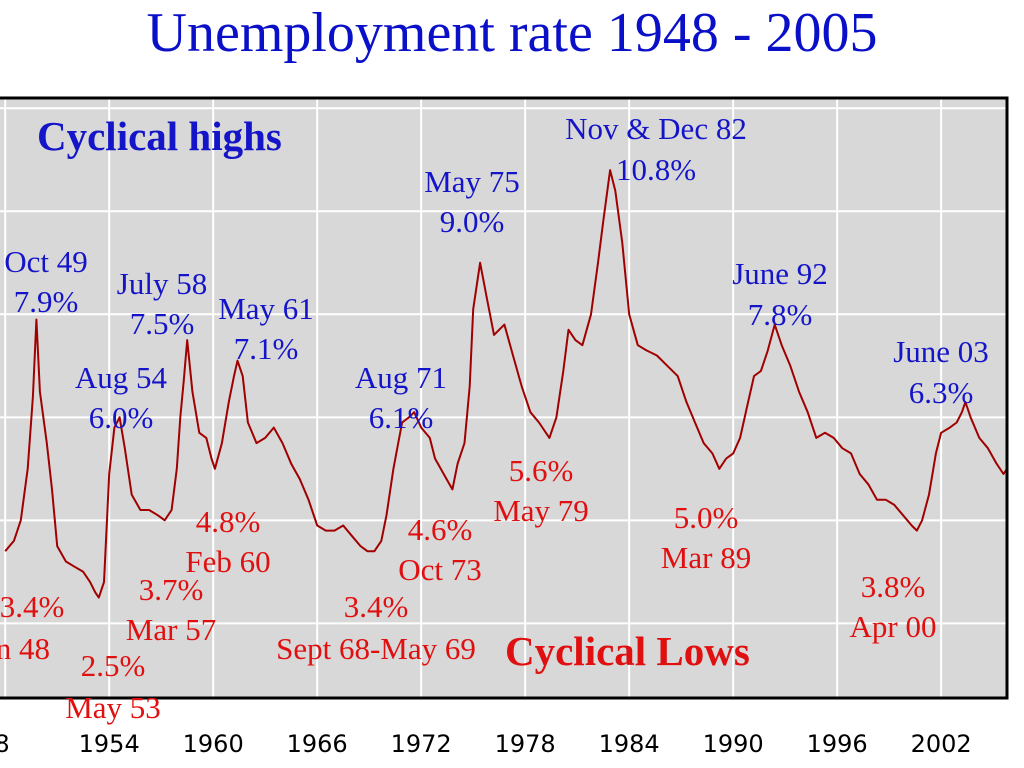 The height and width of the screenshot is (768, 1024). What do you see at coordinates (266, 348) in the screenshot?
I see `high-value-label: 7.1%` at bounding box center [266, 348].